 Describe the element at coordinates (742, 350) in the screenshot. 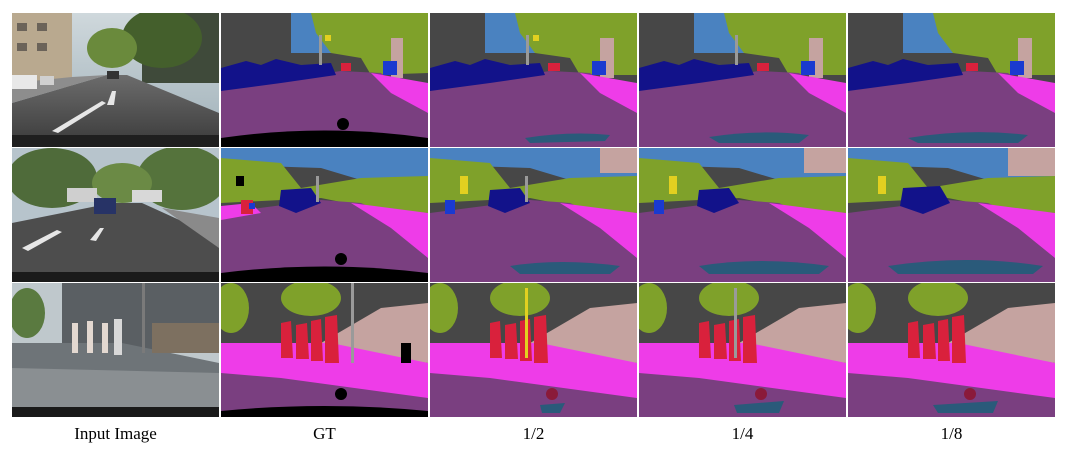

I see `row3-quarter-prediction` at that location.